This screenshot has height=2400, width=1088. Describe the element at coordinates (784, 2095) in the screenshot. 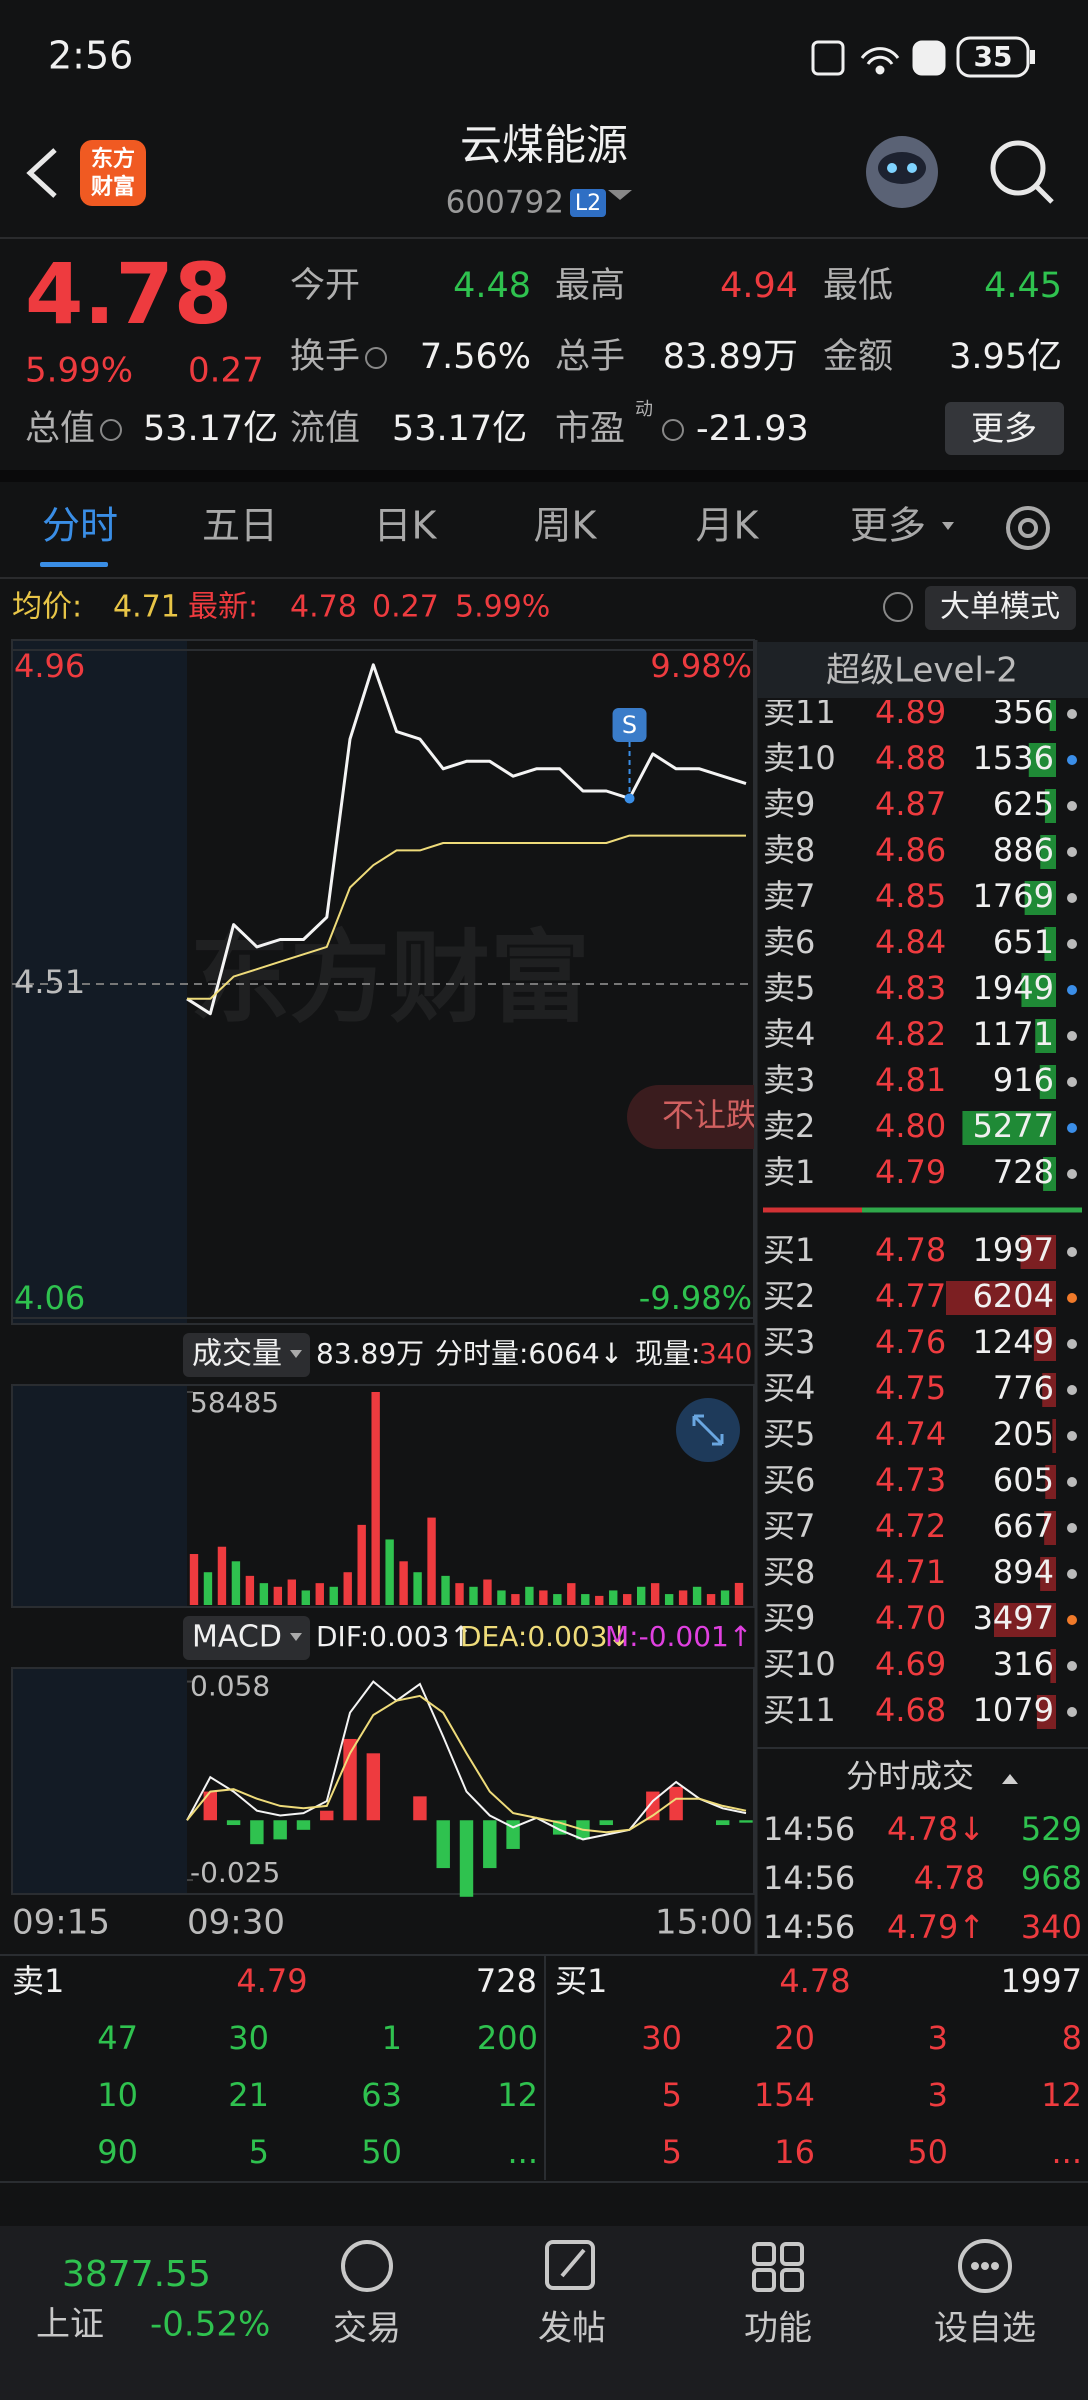

I see `queue-order: 154` at that location.